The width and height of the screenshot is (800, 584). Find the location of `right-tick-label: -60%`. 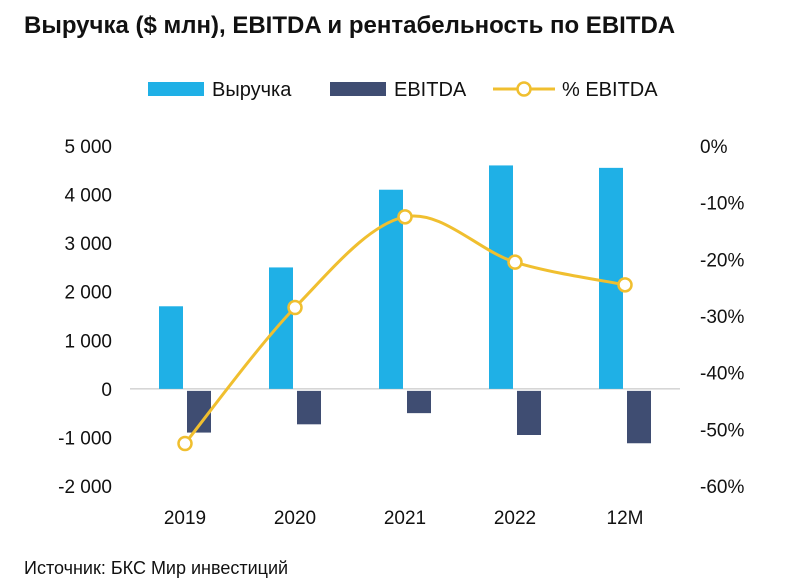

right-tick-label: -60% is located at coordinates (722, 487).